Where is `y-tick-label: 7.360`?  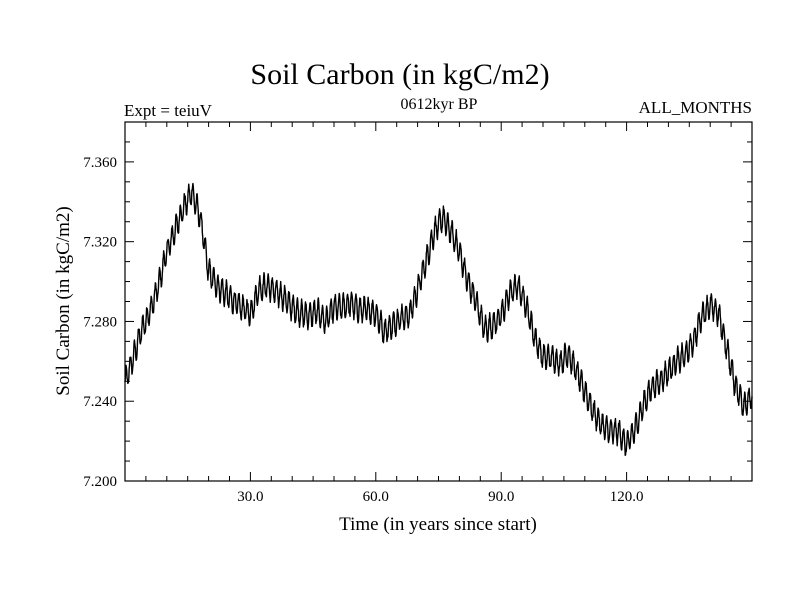 y-tick-label: 7.360 is located at coordinates (100, 163).